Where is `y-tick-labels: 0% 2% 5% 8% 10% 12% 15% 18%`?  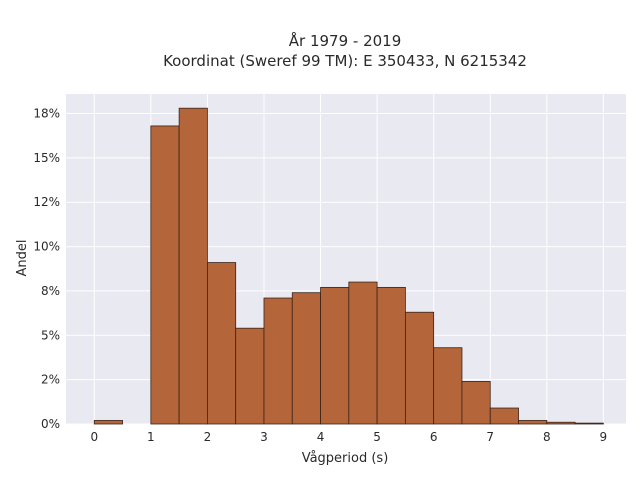 y-tick-labels: 0% 2% 5% 8% 10% 12% 15% 18% is located at coordinates (46, 269).